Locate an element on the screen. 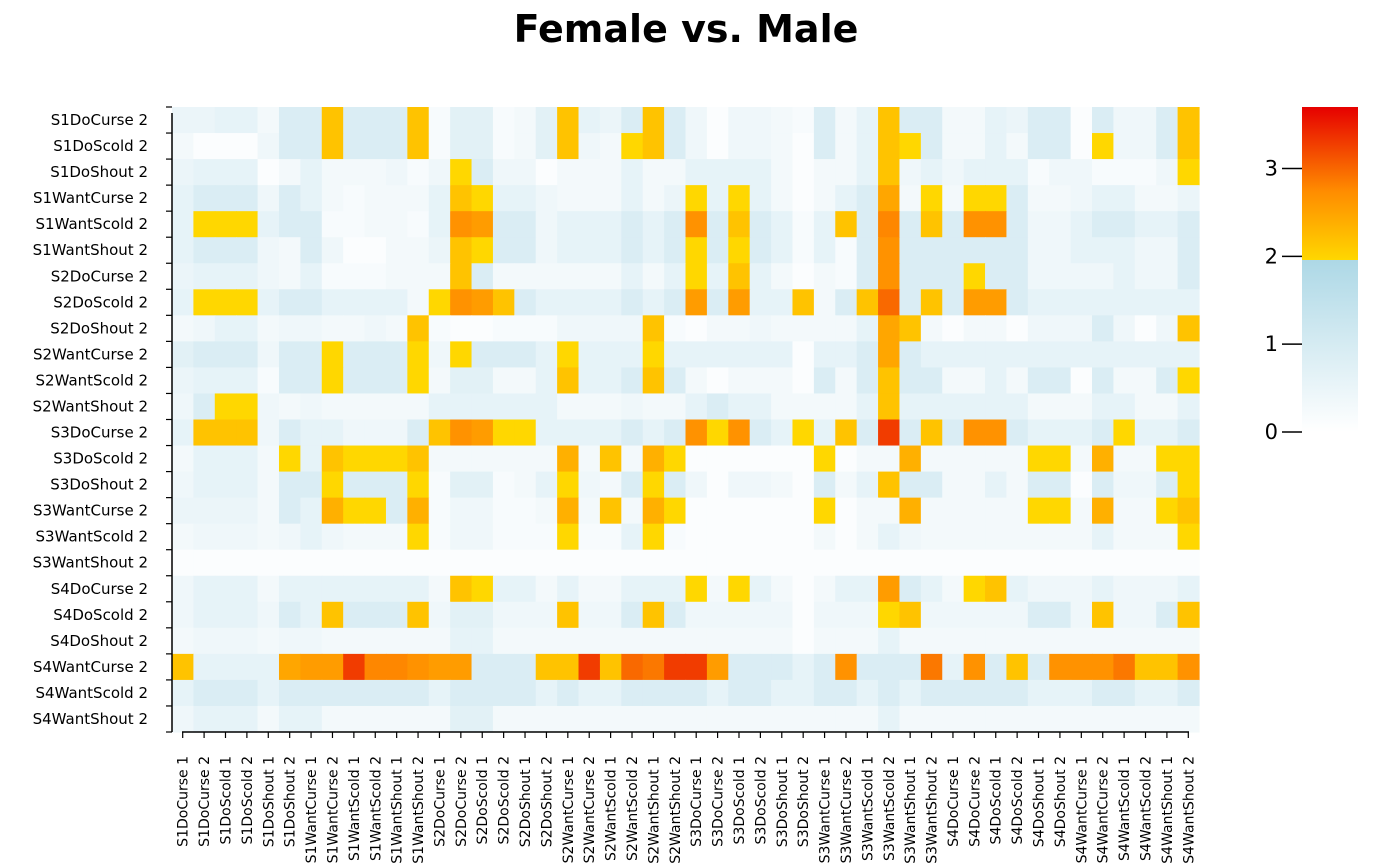 Image resolution: width=1400 pixels, height=866 pixels. x-tick-label: S2WantCurse 2 is located at coordinates (590, 809).